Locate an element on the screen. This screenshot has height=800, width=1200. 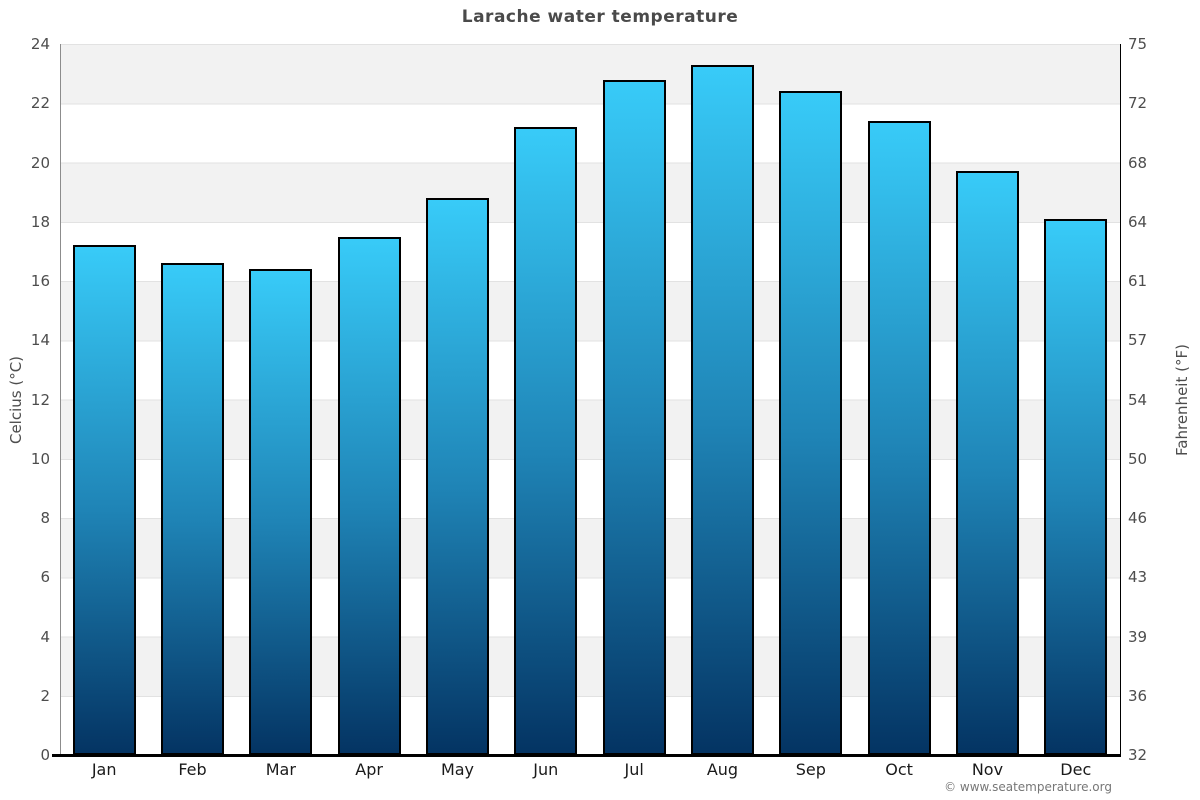
bar-slot-jul is located at coordinates (634, 399).